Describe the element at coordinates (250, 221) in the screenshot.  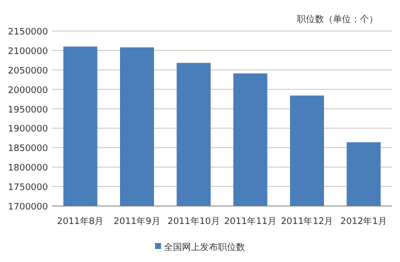
I see `x-tick-label: 2011年11月` at that location.